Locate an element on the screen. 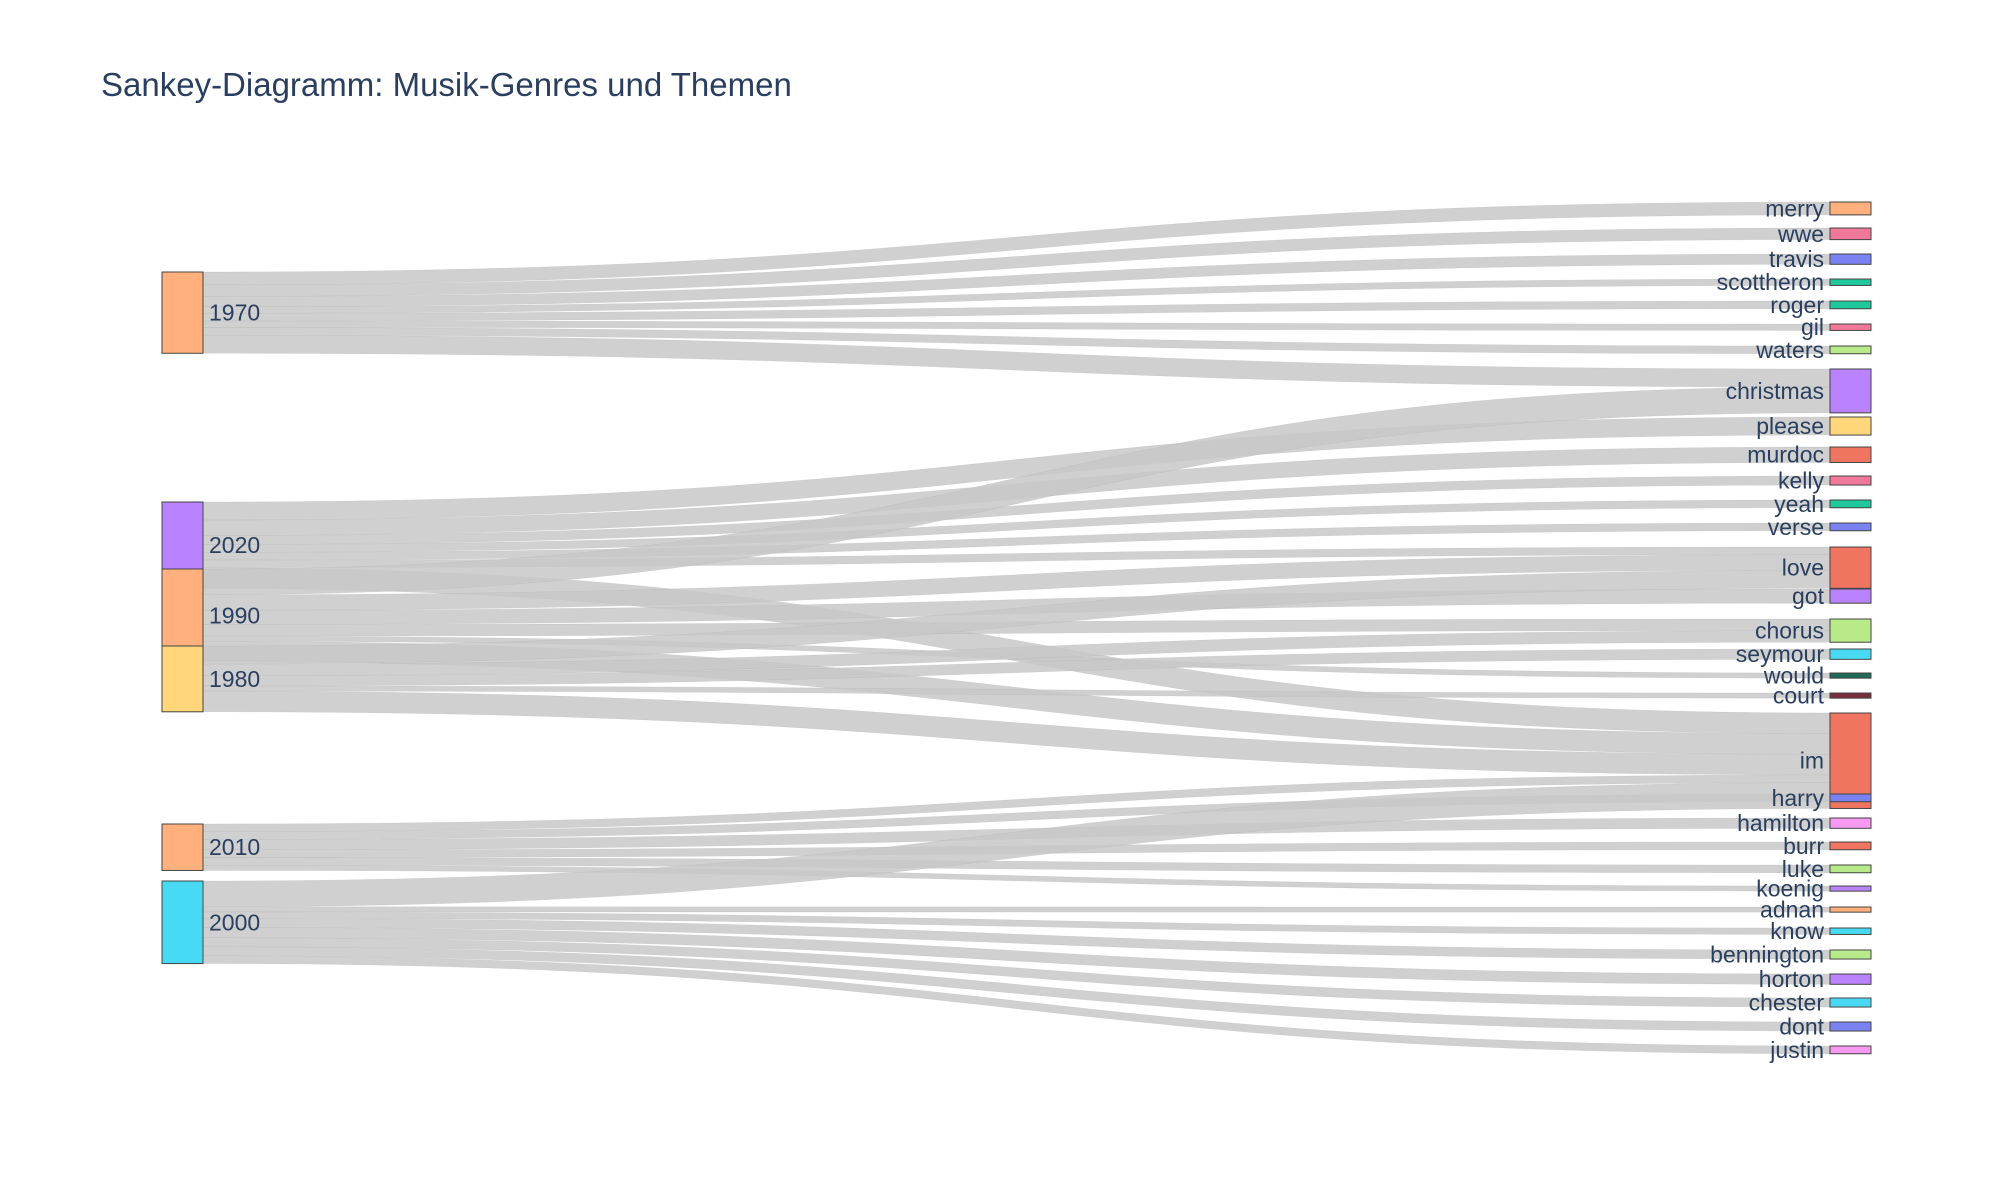 The image size is (2000, 1200). target-label-travis: travis is located at coordinates (1796, 259).